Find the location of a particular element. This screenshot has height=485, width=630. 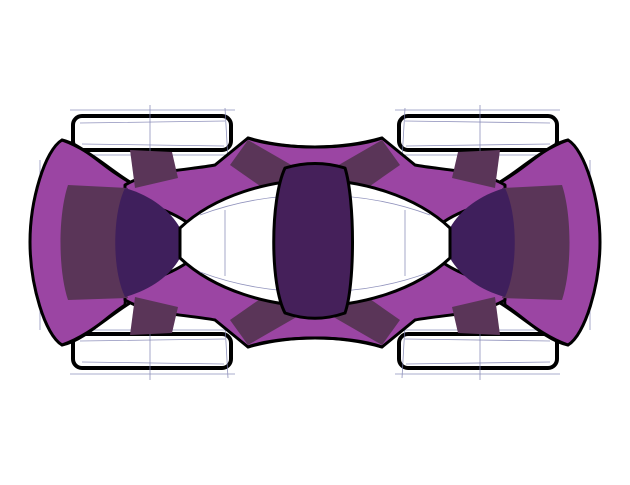

tire-rear-right is located at coordinates (478, 351).